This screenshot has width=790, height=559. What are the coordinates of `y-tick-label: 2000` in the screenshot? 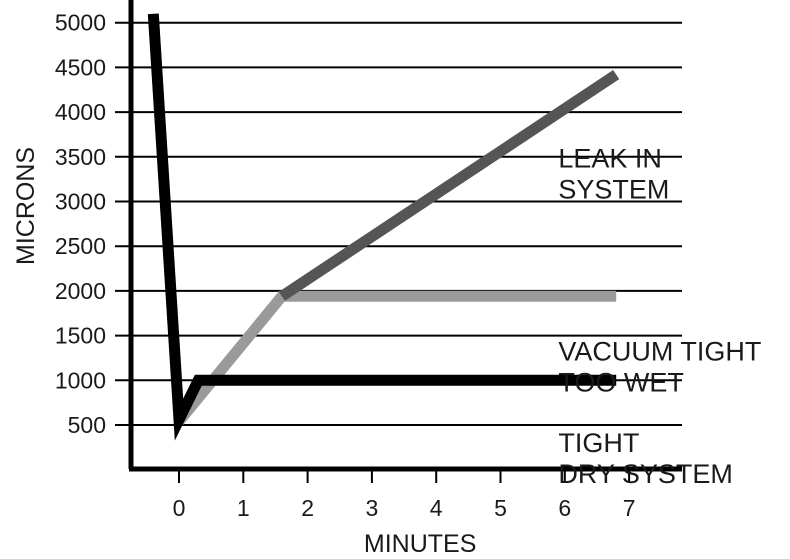 It's located at (80, 291).